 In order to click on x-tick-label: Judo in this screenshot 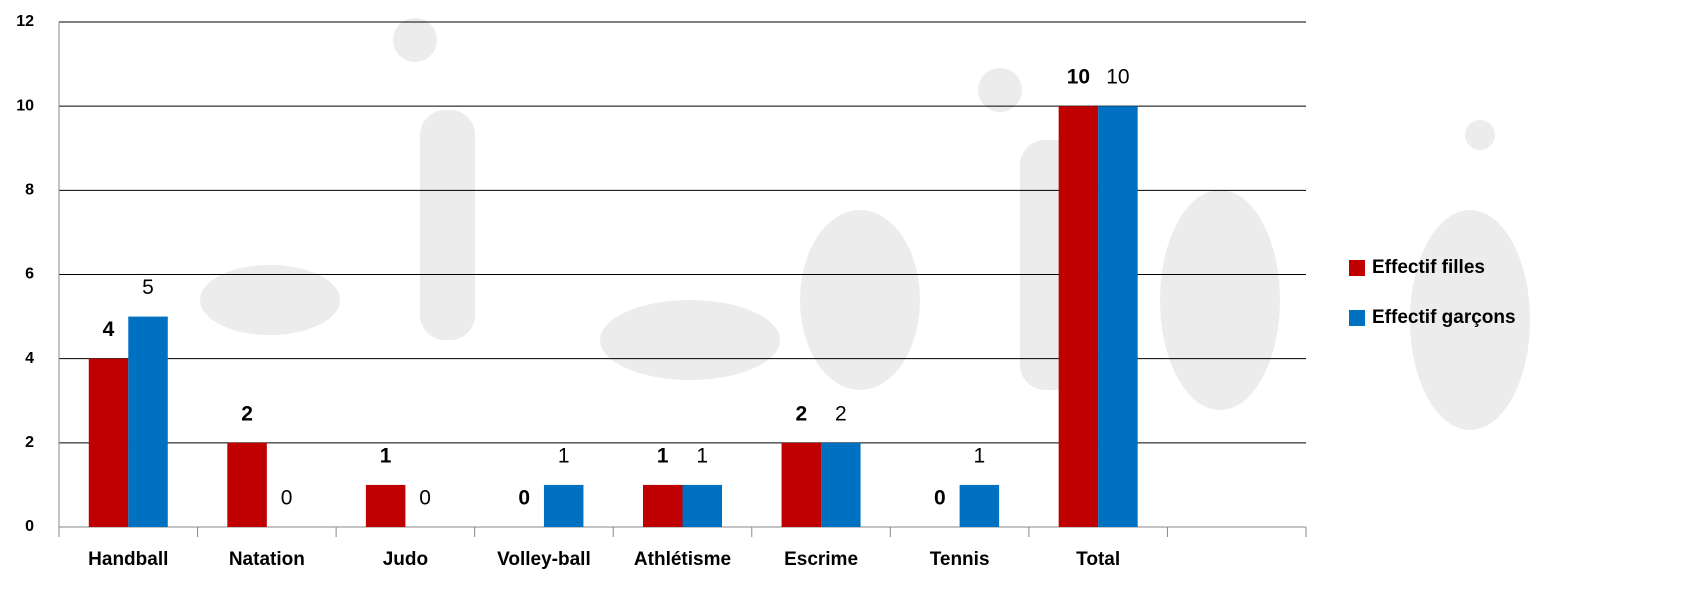, I will do `click(405, 559)`.